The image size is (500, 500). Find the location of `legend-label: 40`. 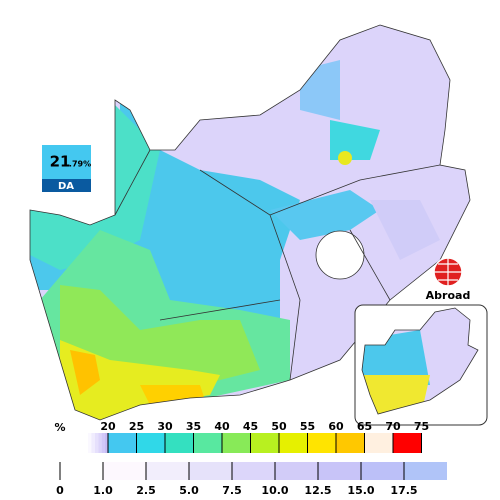

legend-label: 40 is located at coordinates (222, 426).